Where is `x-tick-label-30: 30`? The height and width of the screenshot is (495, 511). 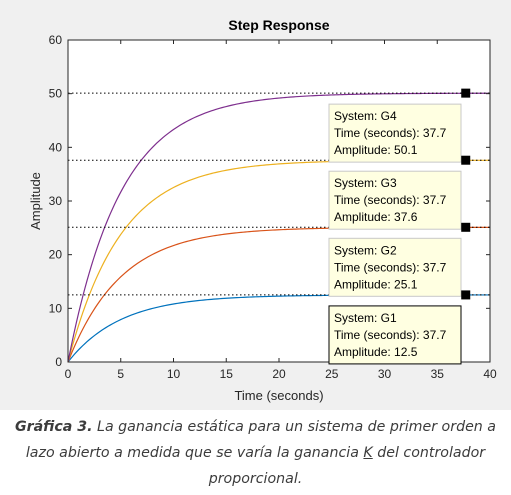 x-tick-label-30: 30 is located at coordinates (385, 374).